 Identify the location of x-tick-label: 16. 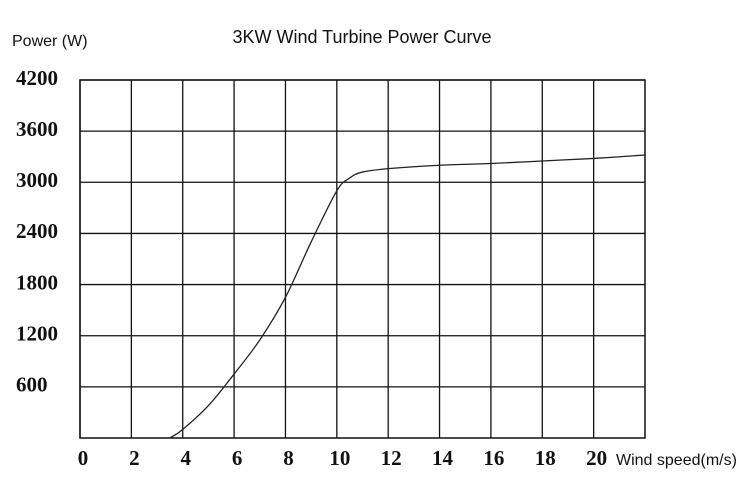
(493, 458).